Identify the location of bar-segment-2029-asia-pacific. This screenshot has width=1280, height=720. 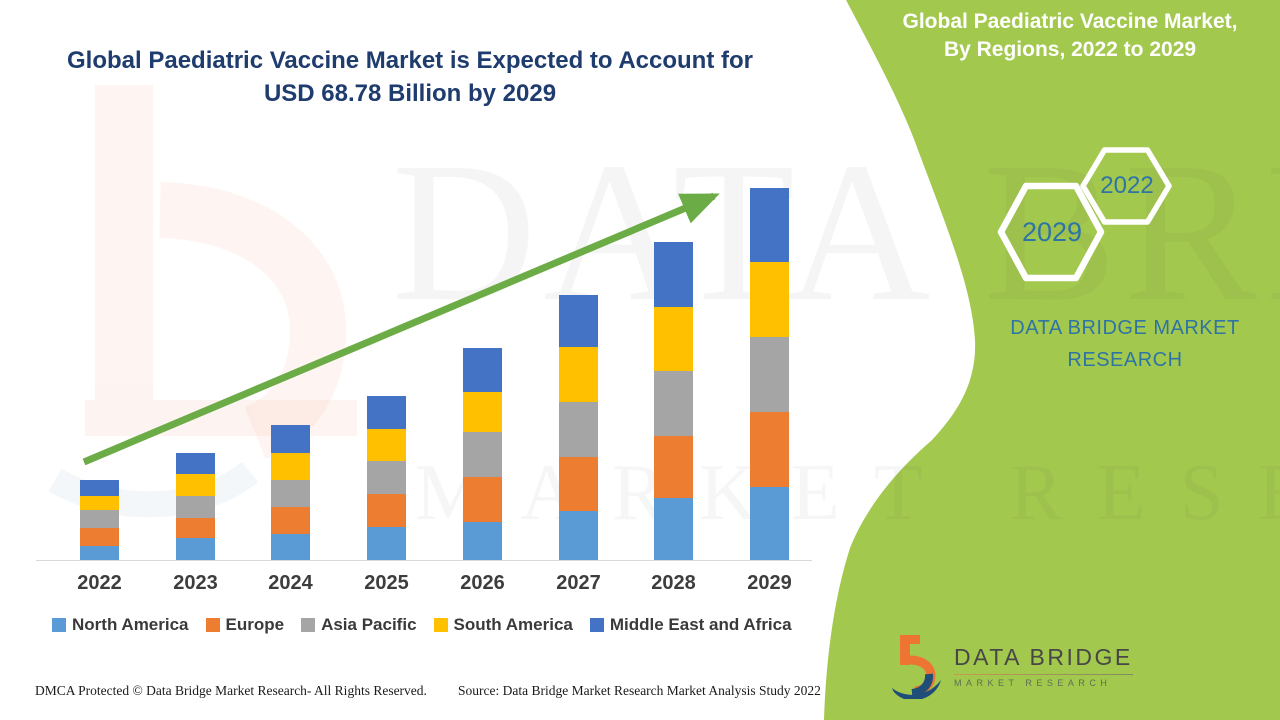
(769, 374).